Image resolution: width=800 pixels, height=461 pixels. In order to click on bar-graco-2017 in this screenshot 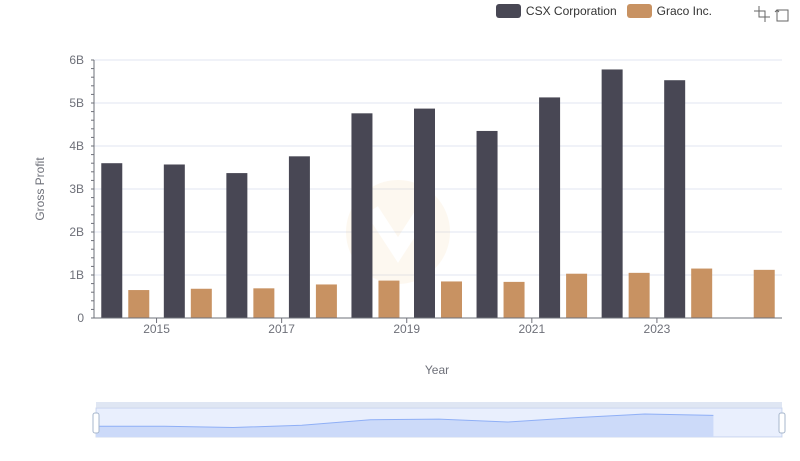, I will do `click(326, 301)`.